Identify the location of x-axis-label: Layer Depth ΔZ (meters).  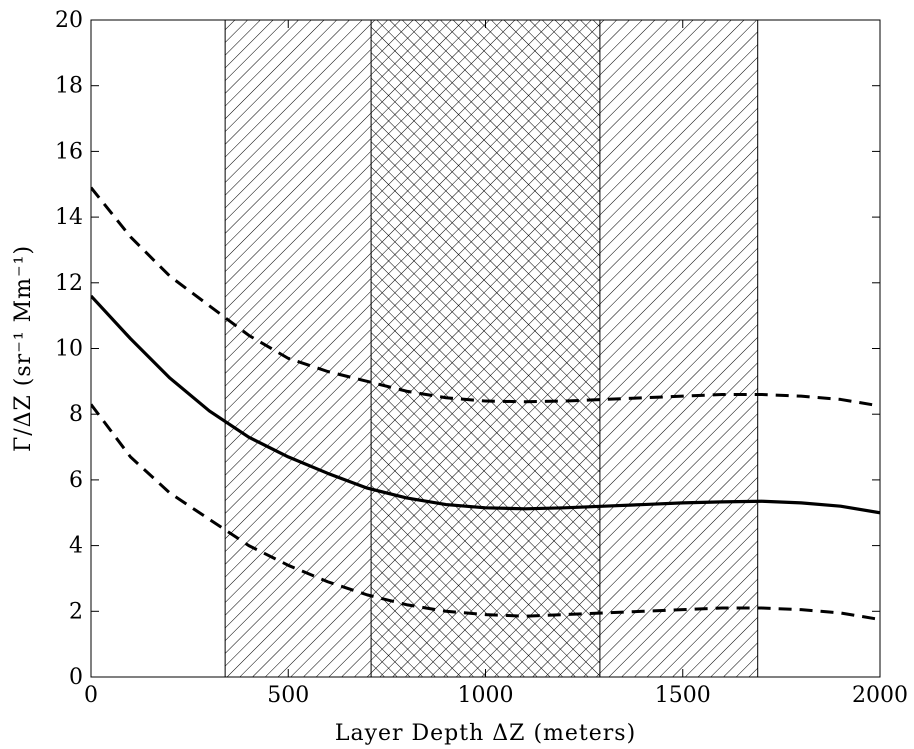
(485, 733).